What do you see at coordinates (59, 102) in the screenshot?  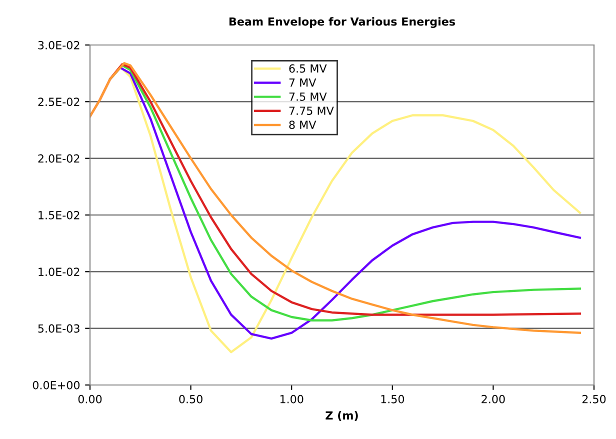 I see `y-tick-label: 2.5E-02` at bounding box center [59, 102].